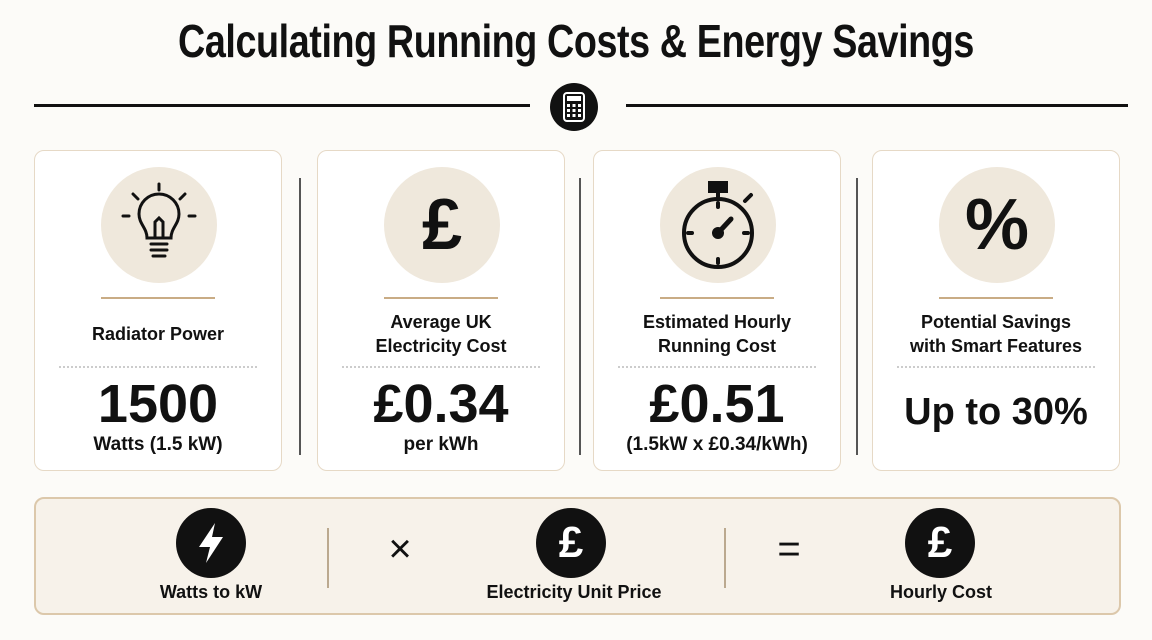 This screenshot has width=1152, height=640. I want to click on formula-label: Electricity Unit Price, so click(574, 592).